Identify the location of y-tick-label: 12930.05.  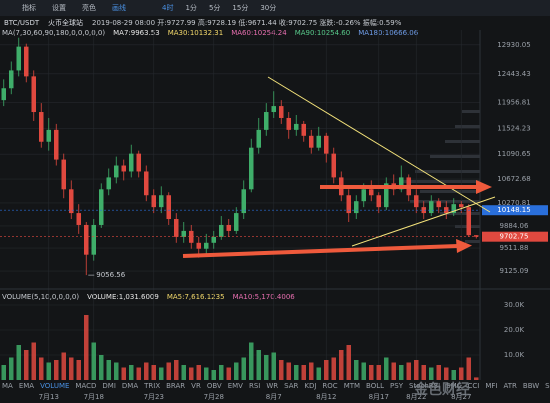
(513, 45).